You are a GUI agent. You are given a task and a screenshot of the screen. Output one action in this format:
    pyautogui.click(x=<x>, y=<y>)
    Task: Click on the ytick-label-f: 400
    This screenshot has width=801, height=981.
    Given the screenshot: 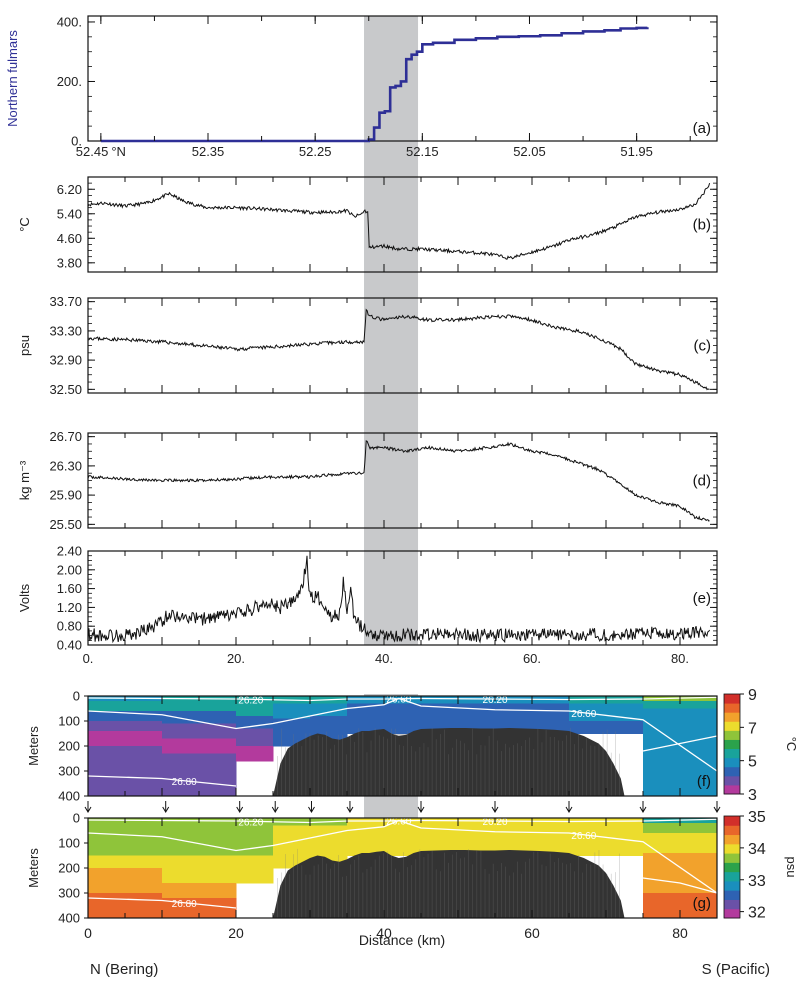 What is the action you would take?
    pyautogui.click(x=69, y=796)
    